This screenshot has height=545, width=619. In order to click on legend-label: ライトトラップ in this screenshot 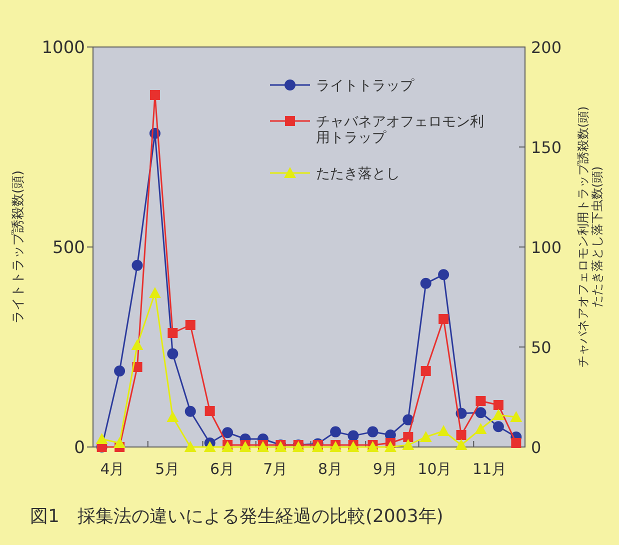, I will do `click(365, 86)`.